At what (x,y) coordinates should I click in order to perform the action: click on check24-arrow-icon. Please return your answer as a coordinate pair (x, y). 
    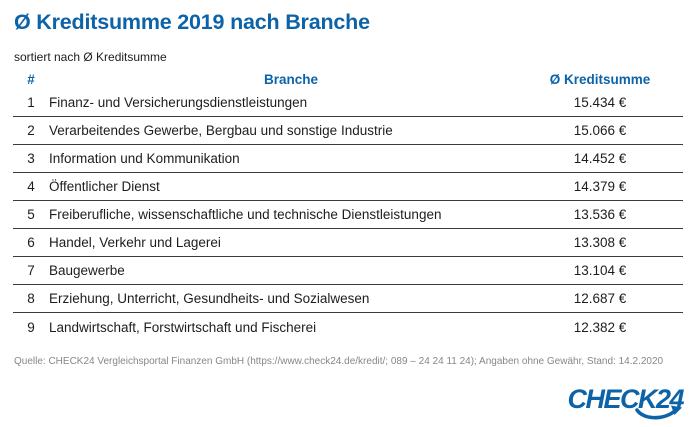
    Looking at the image, I should click on (658, 412).